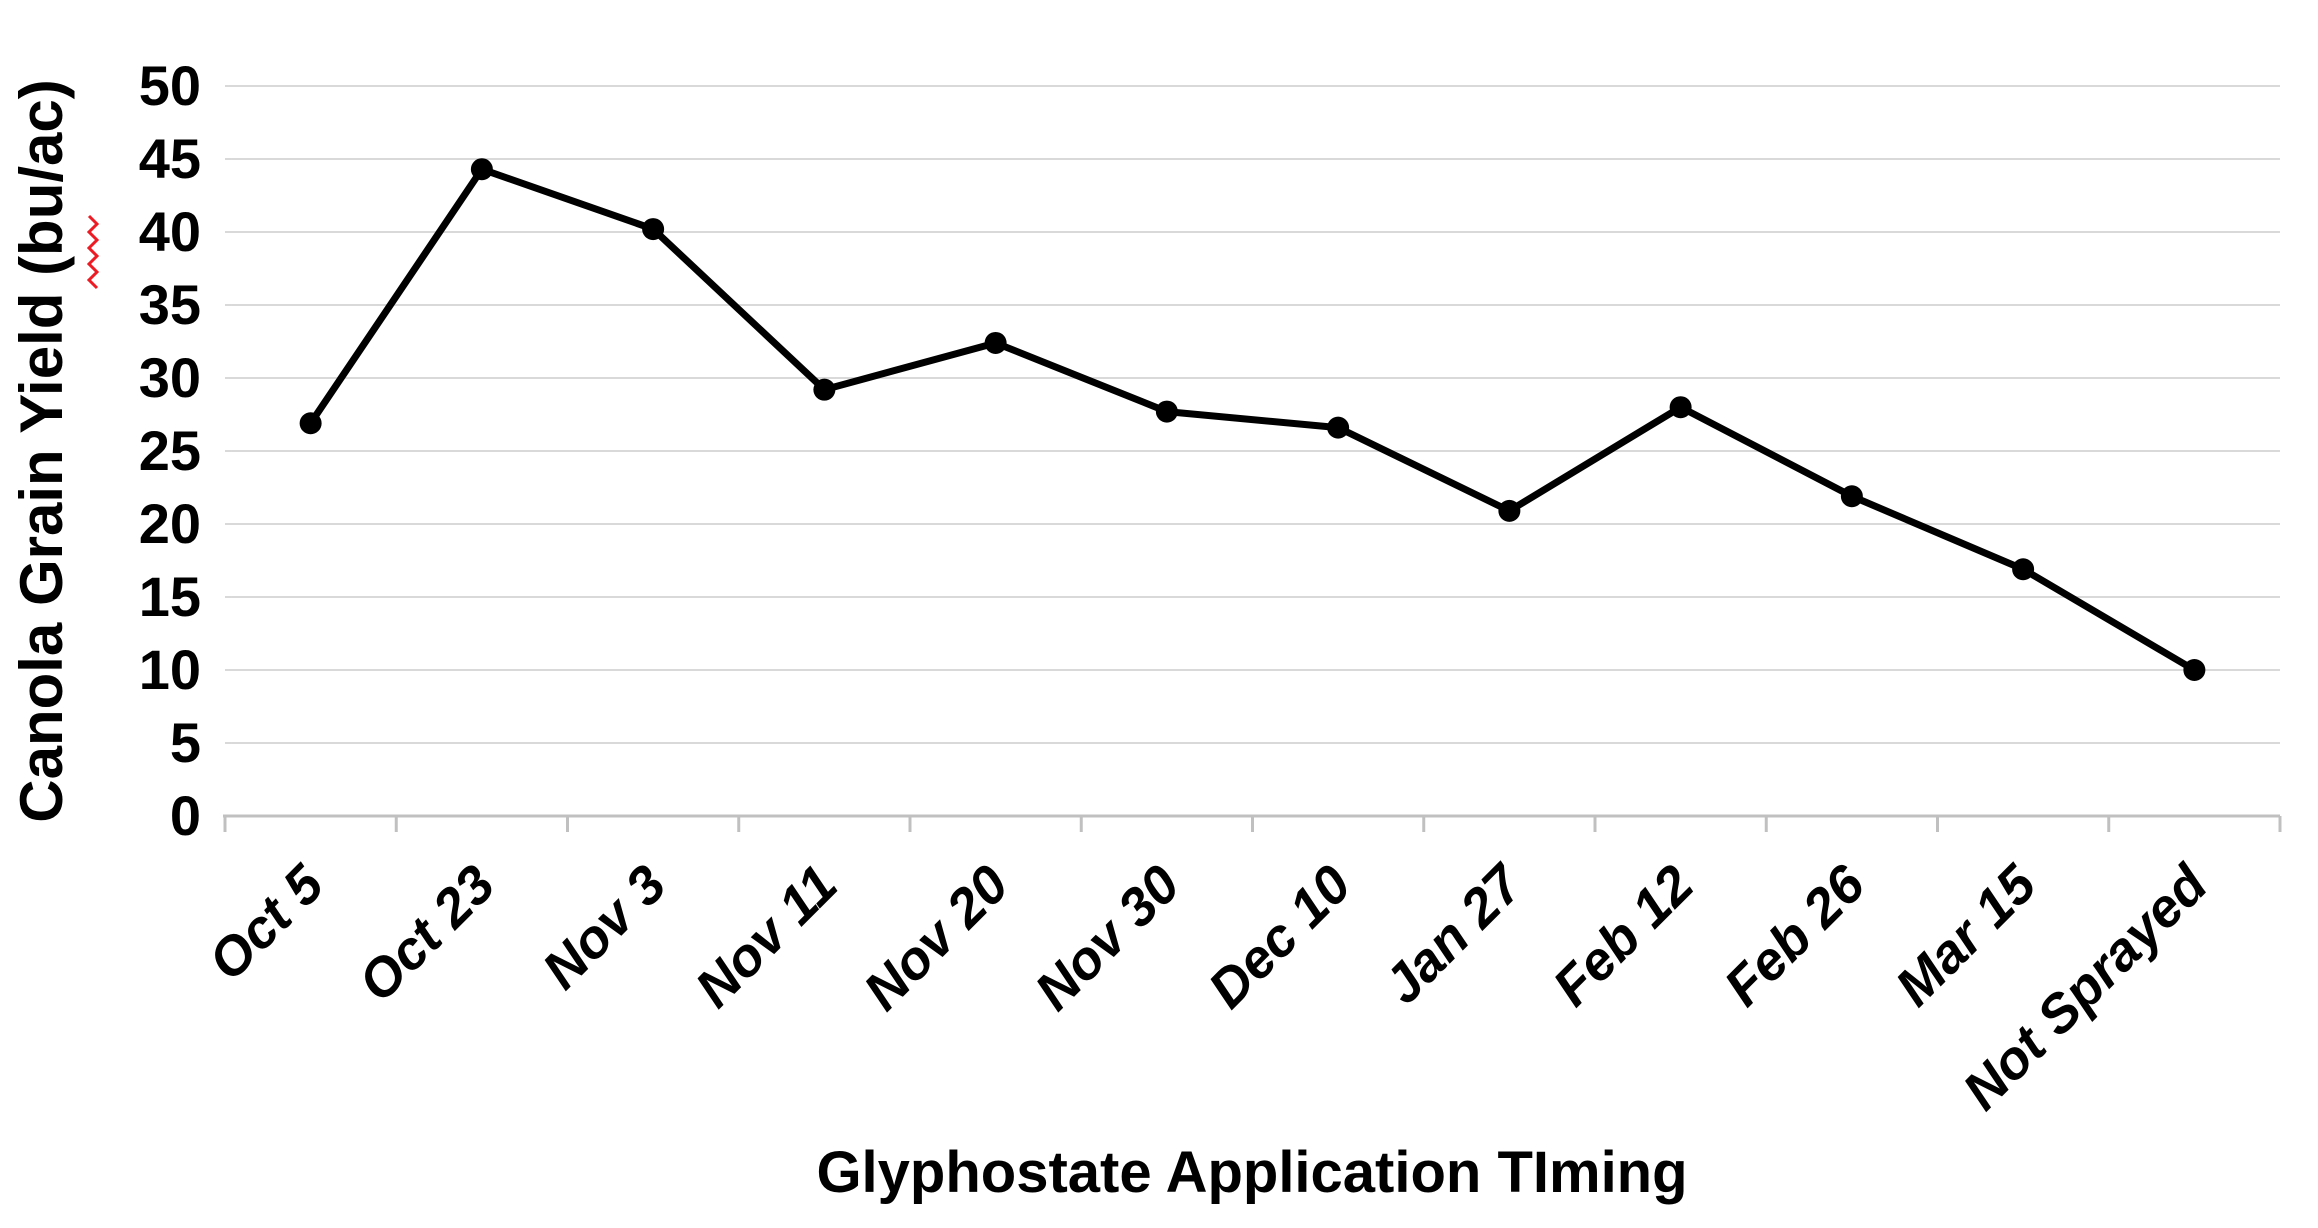 This screenshot has height=1228, width=2318. What do you see at coordinates (1966, 935) in the screenshot?
I see `x-category-label: Mar 15` at bounding box center [1966, 935].